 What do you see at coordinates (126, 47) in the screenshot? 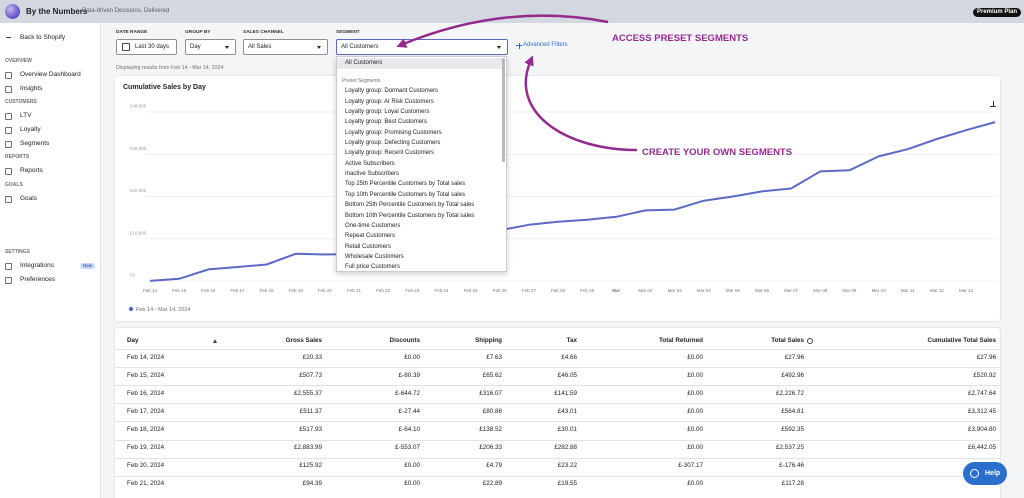
I see `calendar-icon` at bounding box center [126, 47].